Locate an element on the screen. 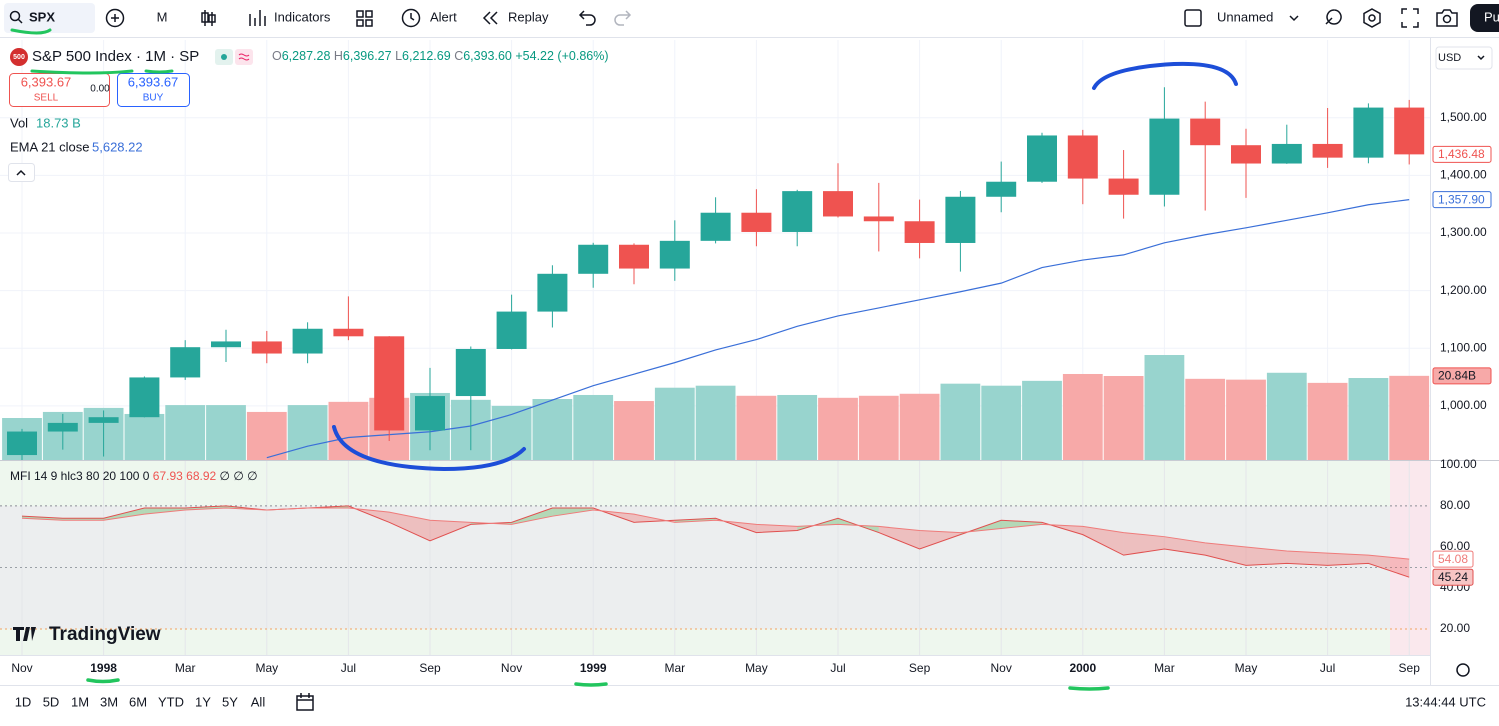 The image size is (1499, 726). sell-label: SELL is located at coordinates (46, 98).